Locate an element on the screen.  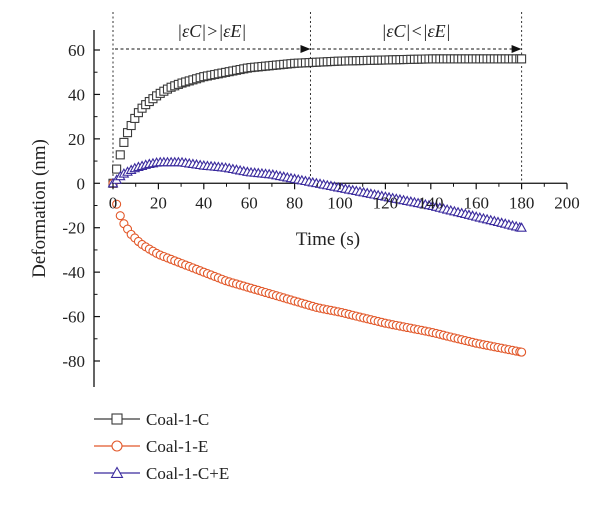
legend-label: Coal-1-E is located at coordinates (177, 446).